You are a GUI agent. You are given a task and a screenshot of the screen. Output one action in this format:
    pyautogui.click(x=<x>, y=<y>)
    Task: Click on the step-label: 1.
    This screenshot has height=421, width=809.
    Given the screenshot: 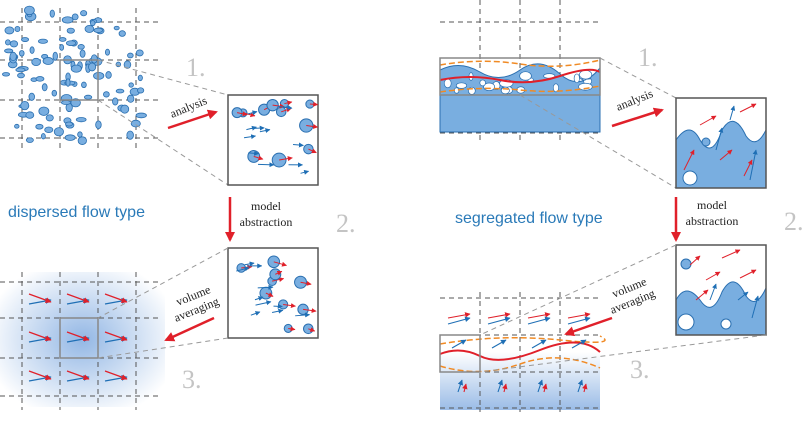 What is the action you would take?
    pyautogui.click(x=196, y=67)
    